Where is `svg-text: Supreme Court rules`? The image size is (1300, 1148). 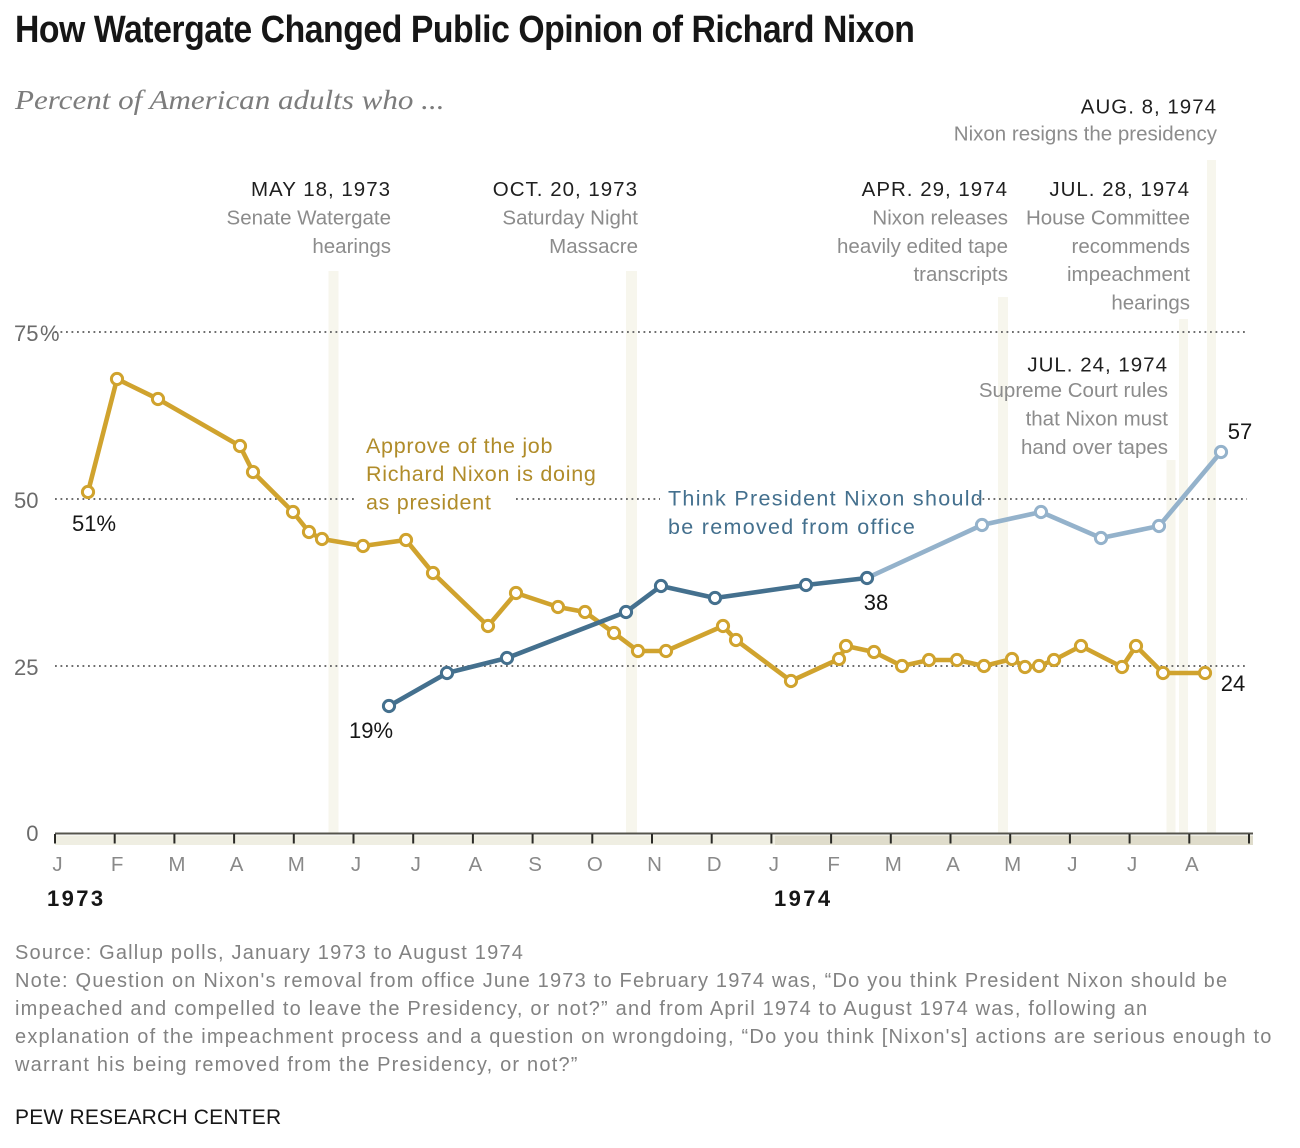
svg-text: Supreme Court rules is located at coordinates (1073, 390).